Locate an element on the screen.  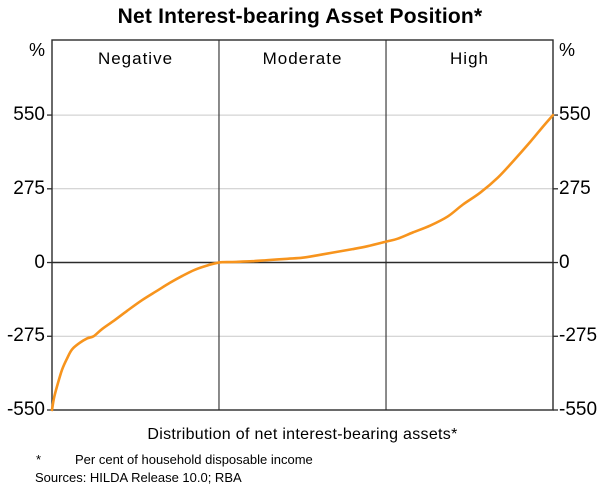
y-tick-label-right-275: 275 is located at coordinates (575, 188).